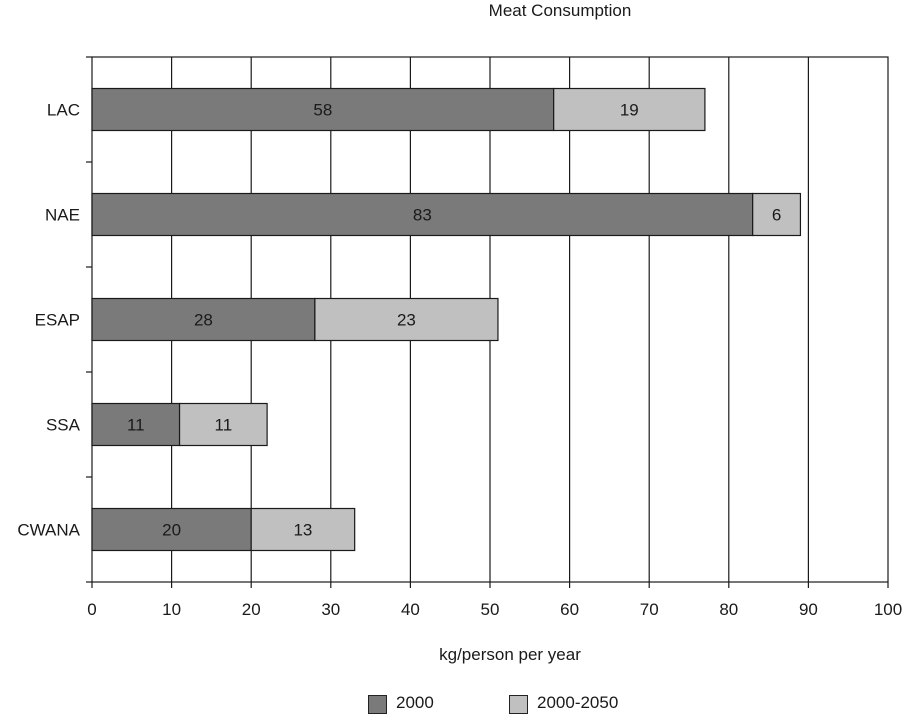  I want to click on bar-esap-2000-2050, so click(406, 319).